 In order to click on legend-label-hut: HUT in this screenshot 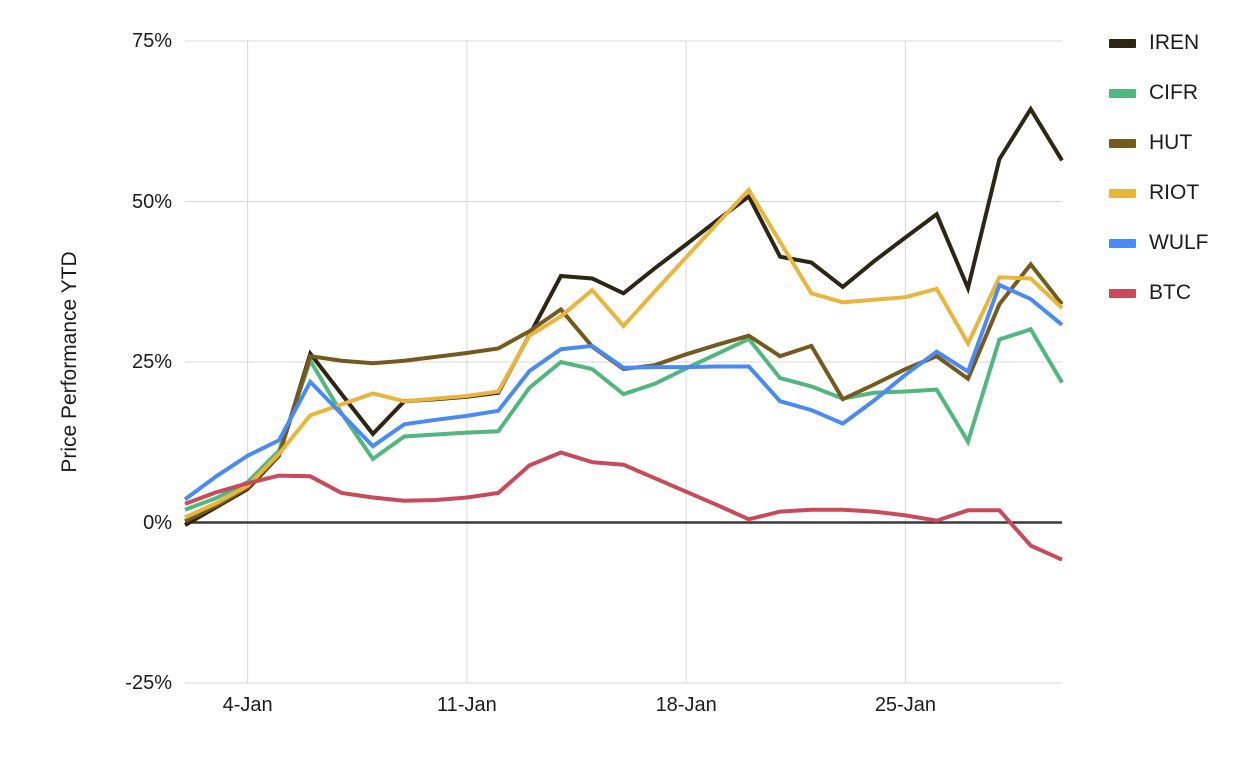, I will do `click(1171, 142)`.